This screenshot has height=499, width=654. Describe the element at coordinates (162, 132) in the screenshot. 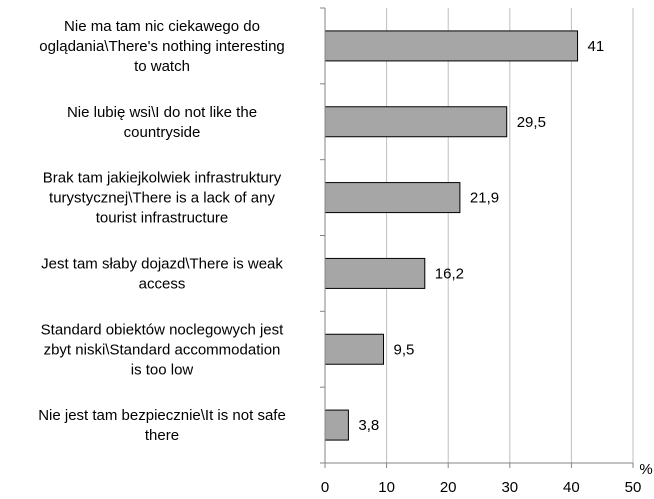

I see `category-label: countryside` at that location.